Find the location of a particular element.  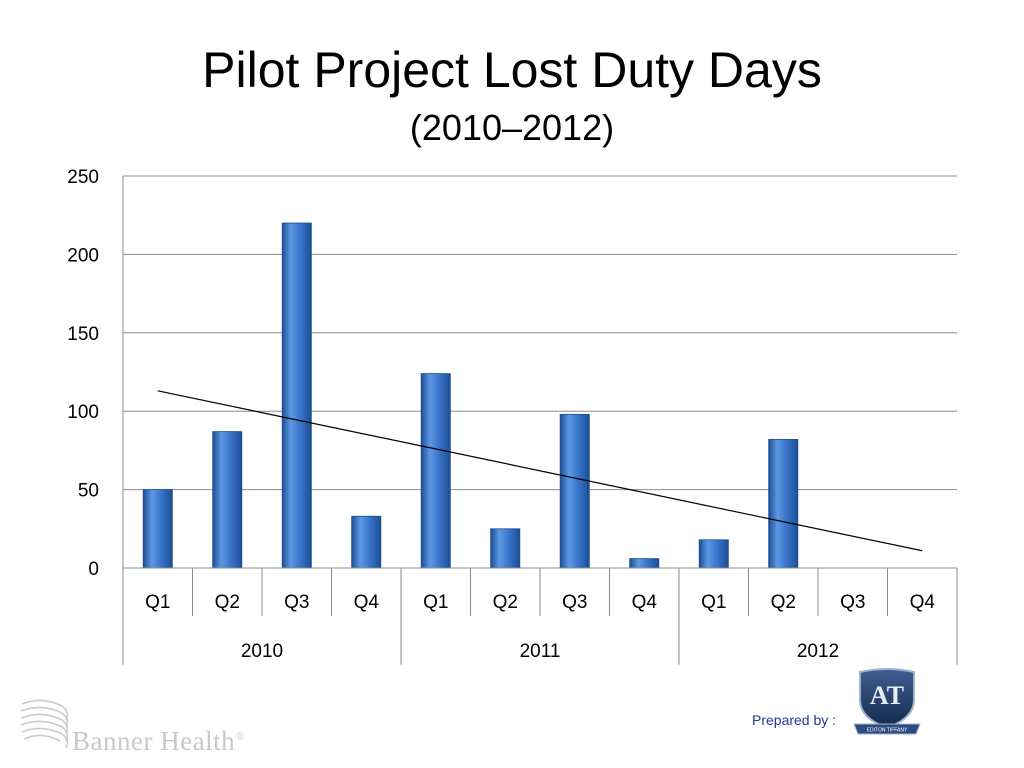

y-tick-label: 200 is located at coordinates (83, 255).